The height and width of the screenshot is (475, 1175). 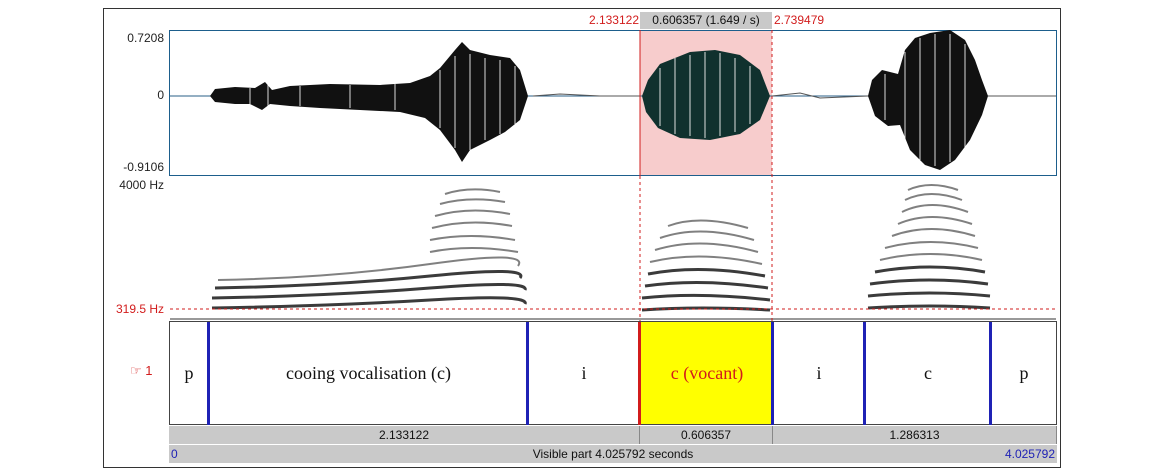 I want to click on tier-selected-interval, so click(x=706, y=373).